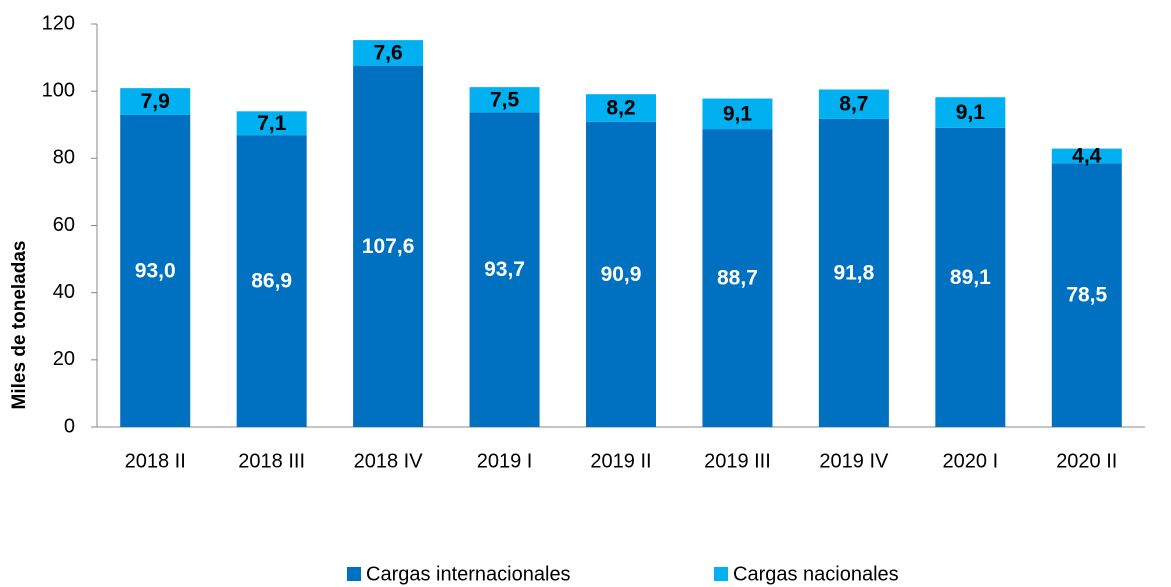  Describe the element at coordinates (58, 90) in the screenshot. I see `y-tick-label: 100` at that location.